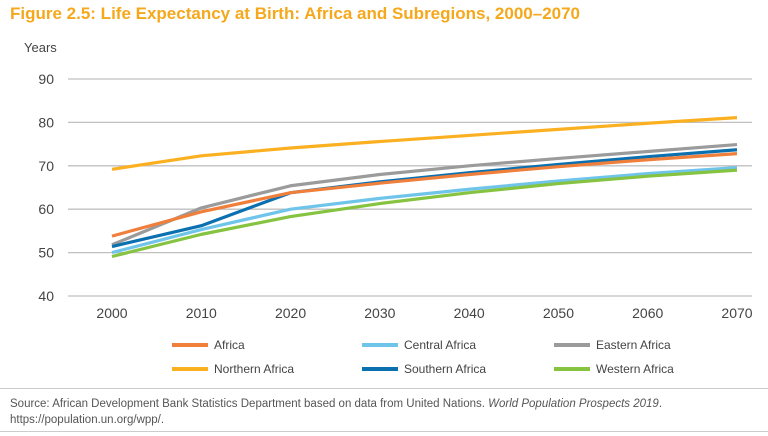 This screenshot has width=768, height=436. I want to click on legend-item: Eastern Africa, so click(612, 345).